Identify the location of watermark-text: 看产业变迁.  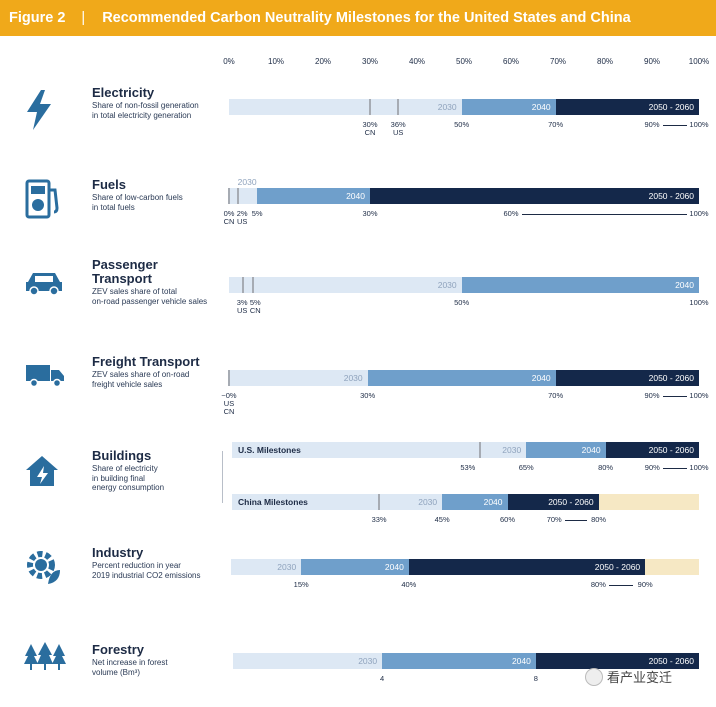
(640, 677).